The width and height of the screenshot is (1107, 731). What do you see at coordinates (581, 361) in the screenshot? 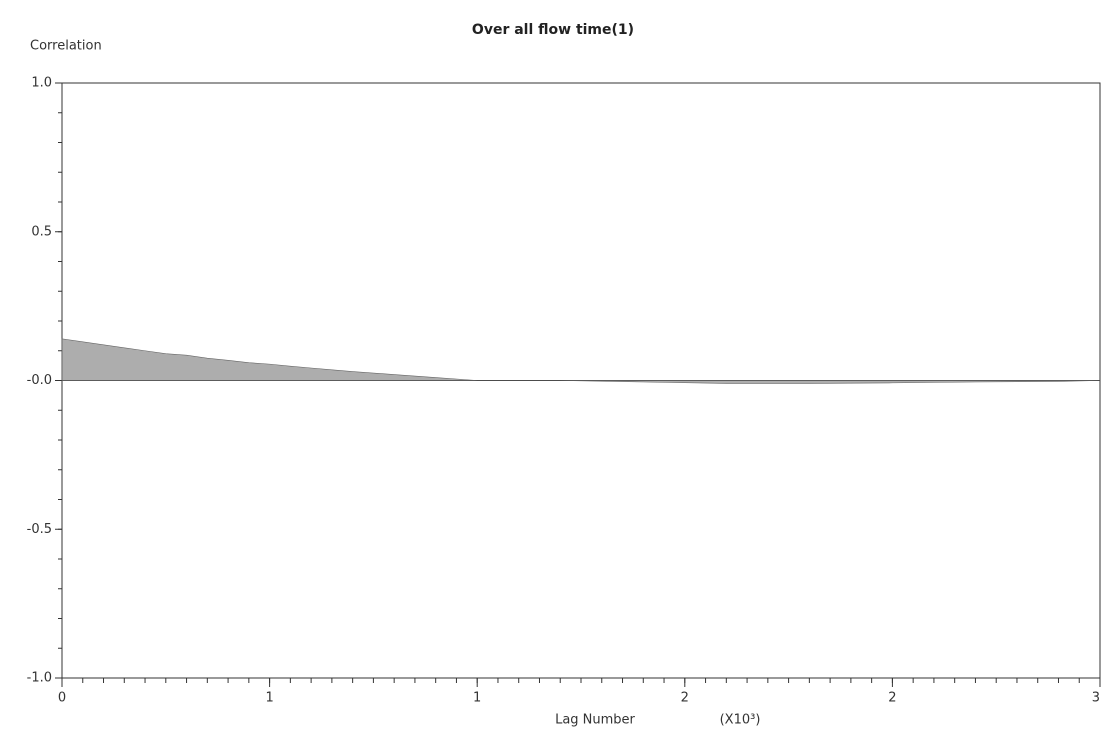
I see `correlation-area` at bounding box center [581, 361].